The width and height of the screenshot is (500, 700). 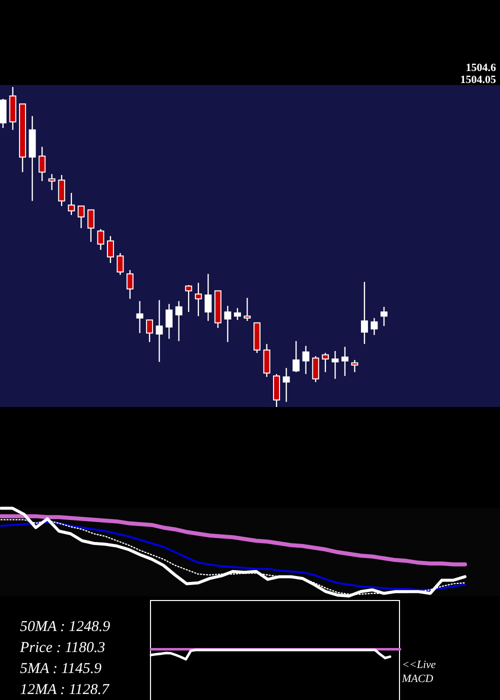 What do you see at coordinates (481, 68) in the screenshot?
I see `text: 1504.6` at bounding box center [481, 68].